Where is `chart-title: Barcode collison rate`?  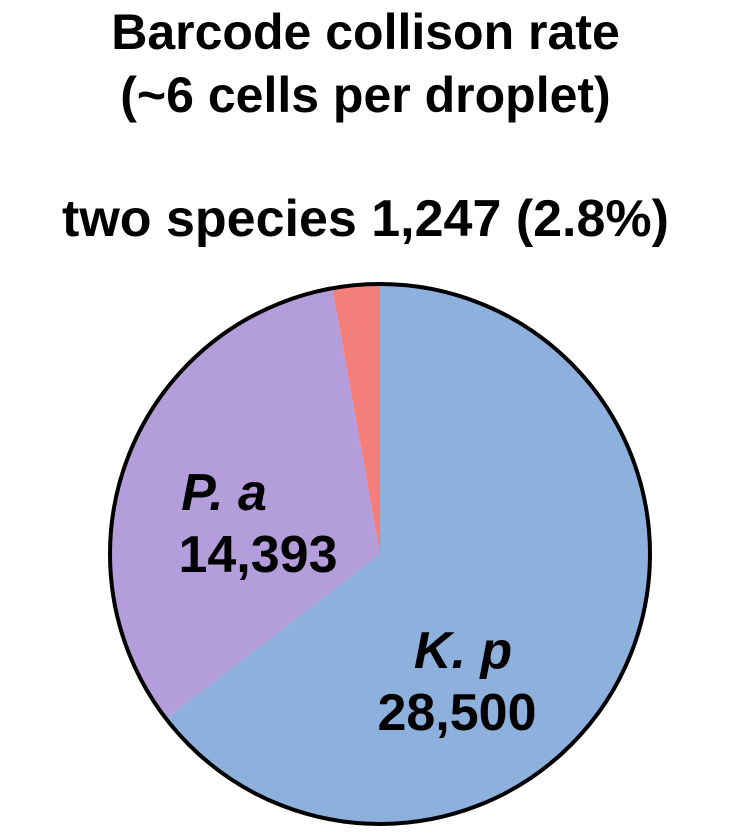 chart-title: Barcode collison rate is located at coordinates (365, 32).